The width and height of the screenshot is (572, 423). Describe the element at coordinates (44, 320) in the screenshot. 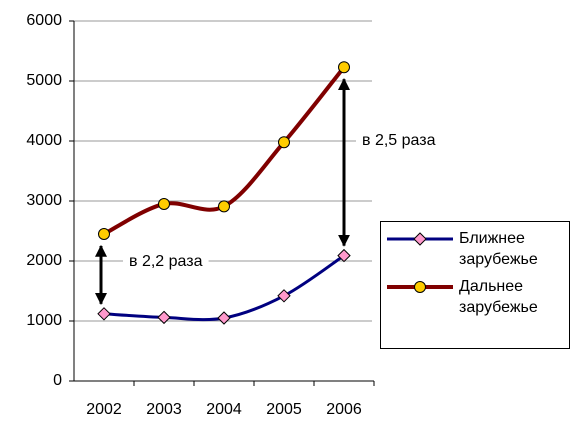

I see `y-tick-label: 1000` at that location.